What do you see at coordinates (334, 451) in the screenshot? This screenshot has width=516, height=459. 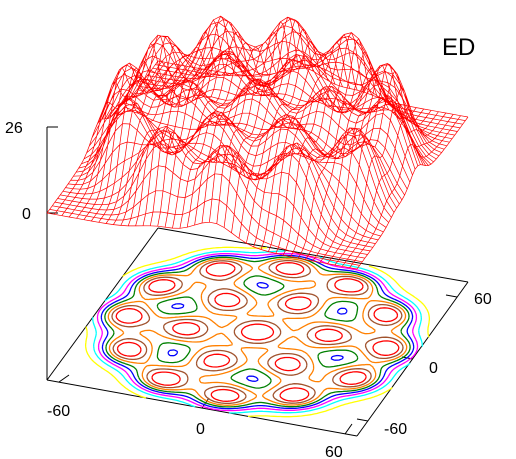 I see `x-tick-label-right: 60` at bounding box center [334, 451].